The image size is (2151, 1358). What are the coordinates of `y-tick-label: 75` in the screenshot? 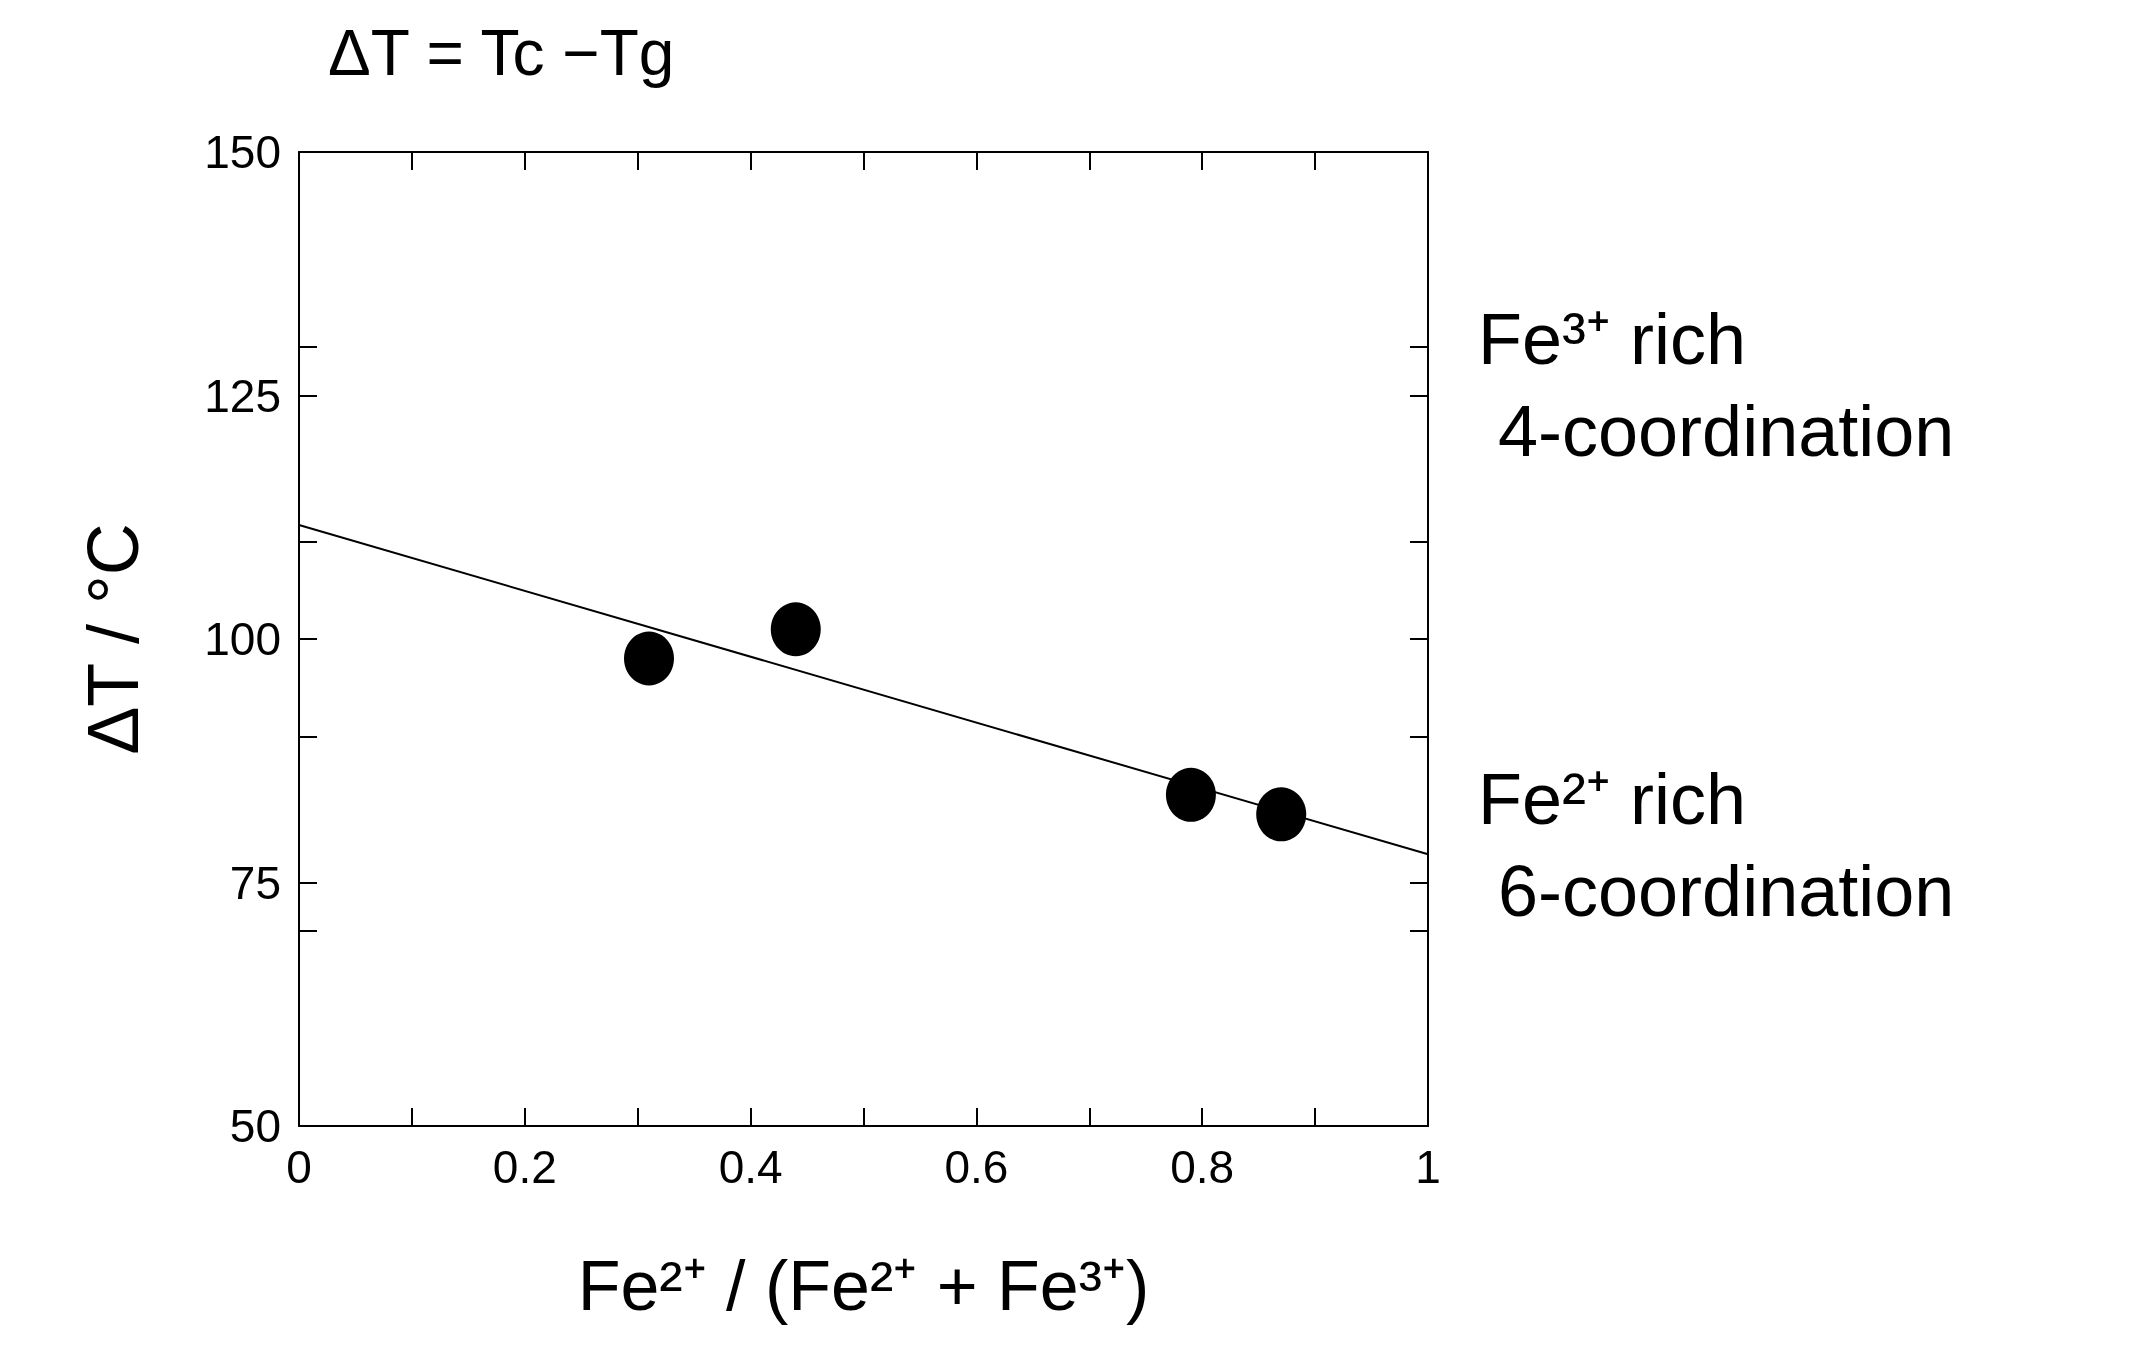 It's located at (255, 882).